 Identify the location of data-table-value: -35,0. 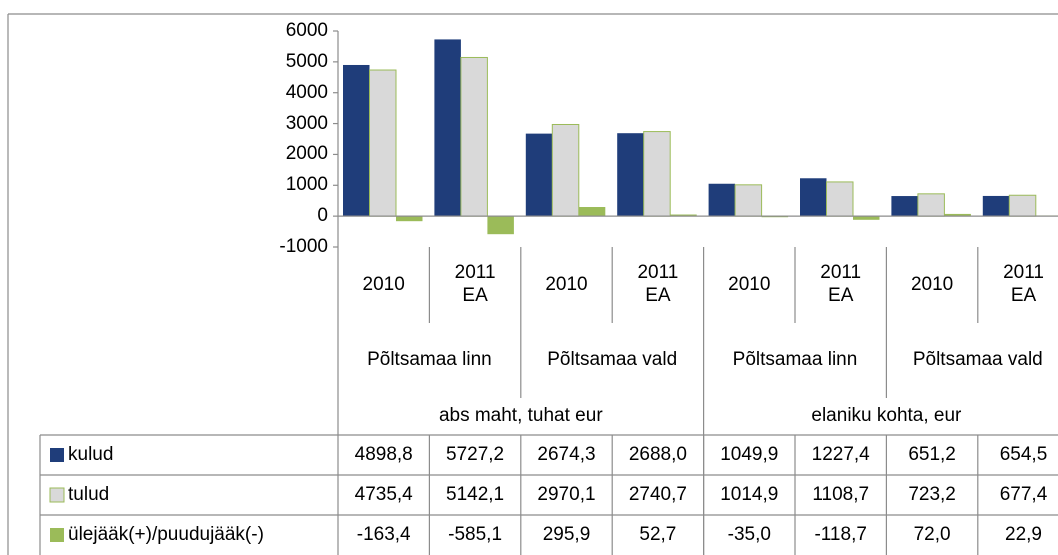
(749, 534).